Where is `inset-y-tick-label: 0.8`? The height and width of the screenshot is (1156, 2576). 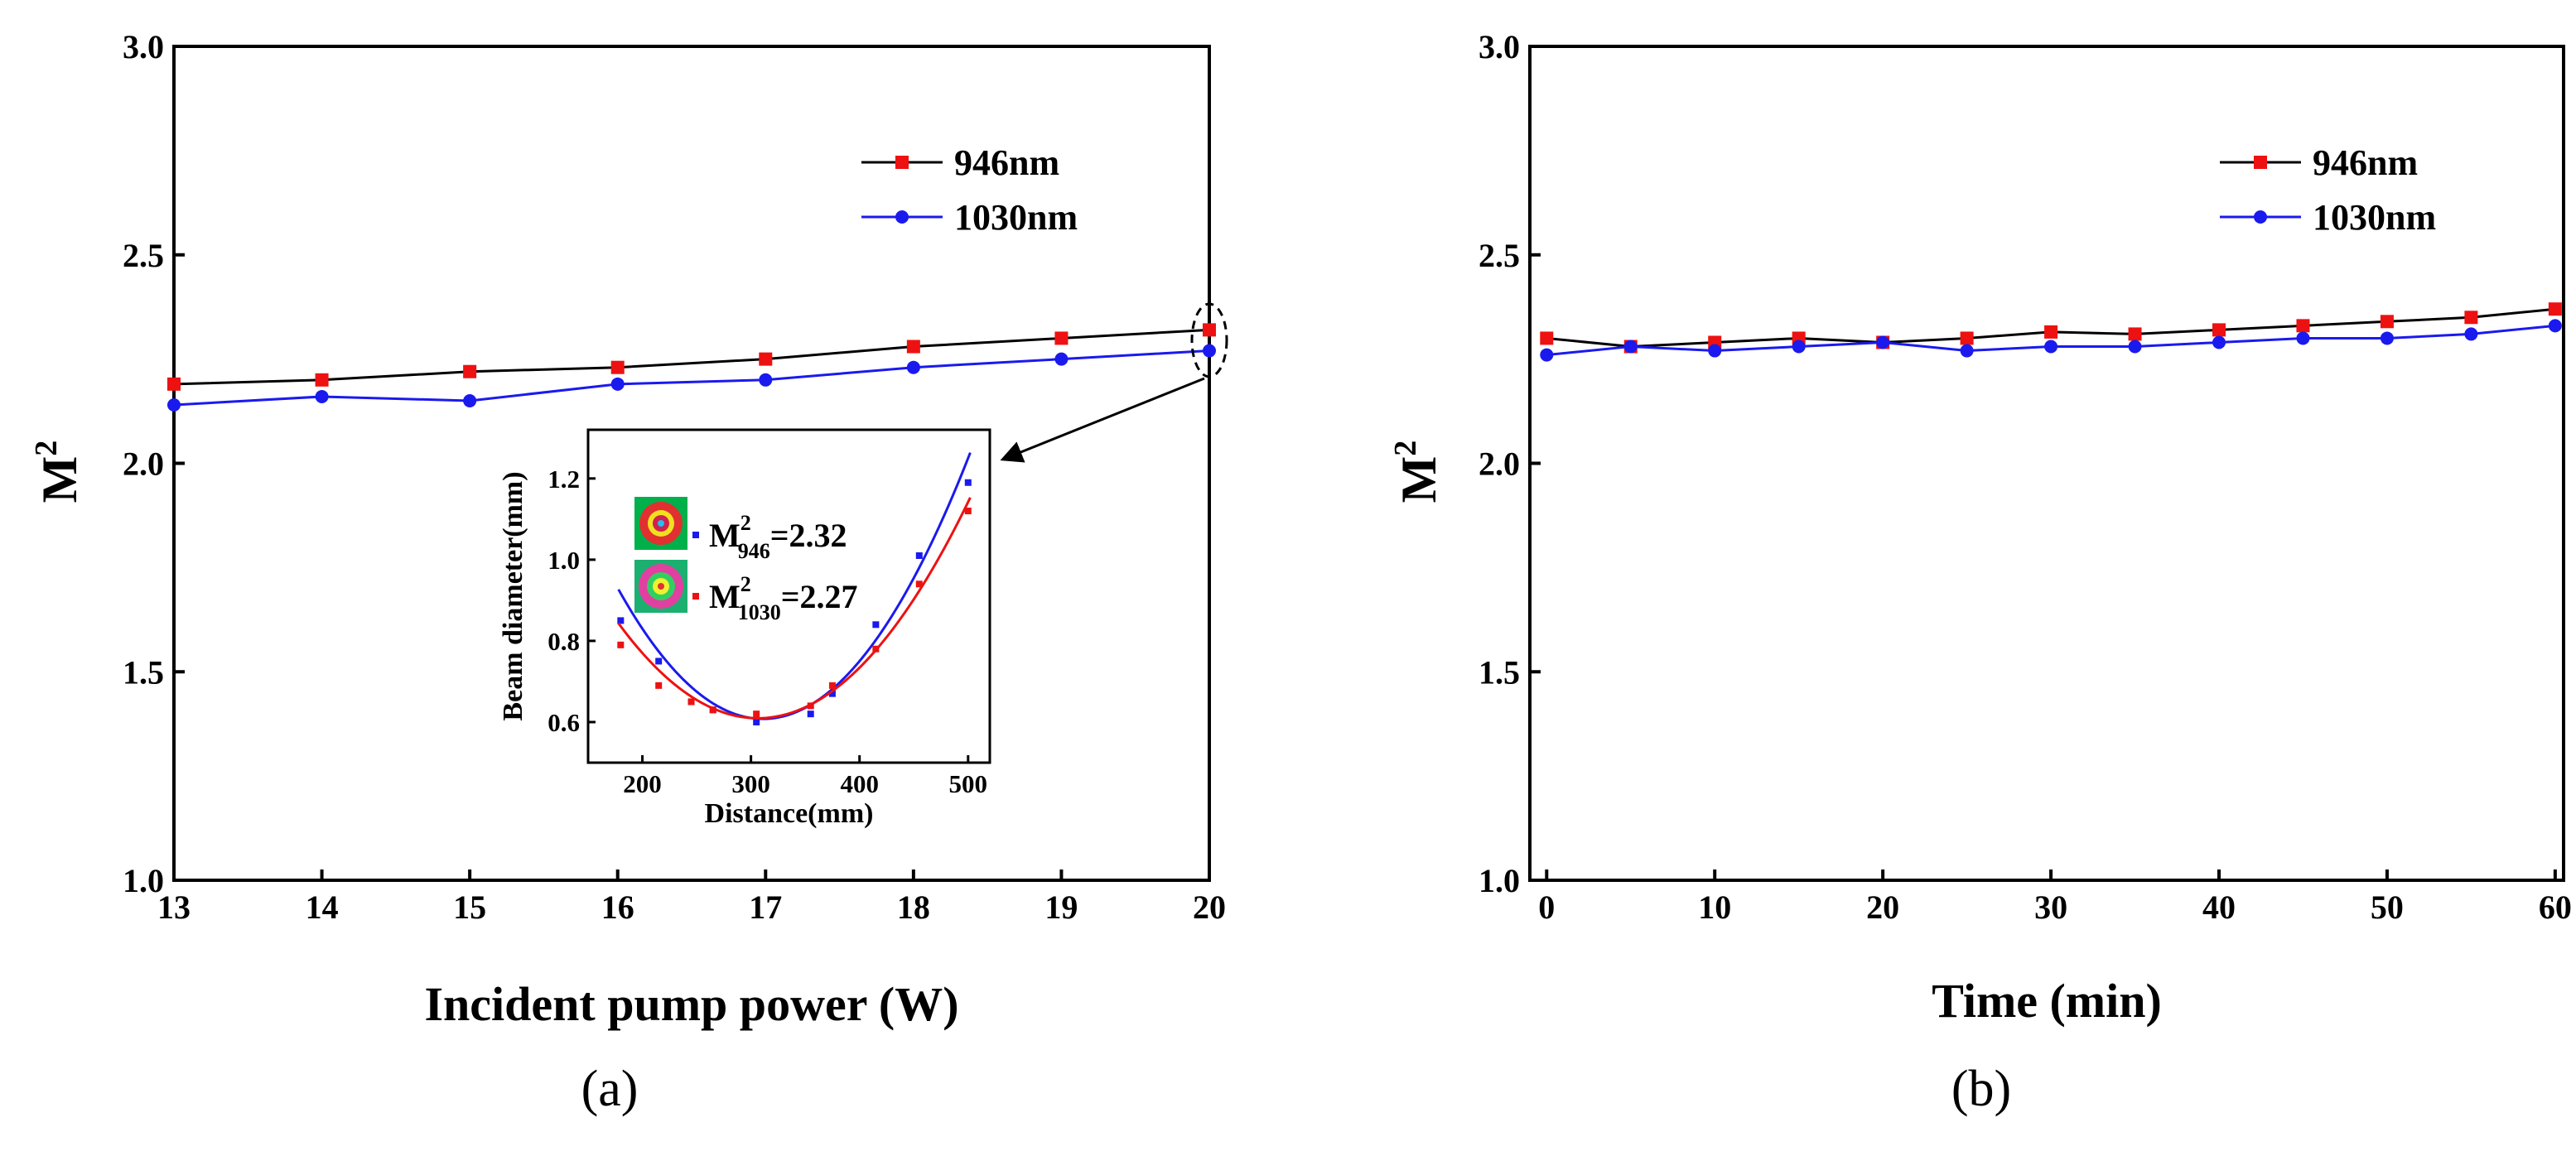
inset-y-tick-label: 0.8 is located at coordinates (564, 641).